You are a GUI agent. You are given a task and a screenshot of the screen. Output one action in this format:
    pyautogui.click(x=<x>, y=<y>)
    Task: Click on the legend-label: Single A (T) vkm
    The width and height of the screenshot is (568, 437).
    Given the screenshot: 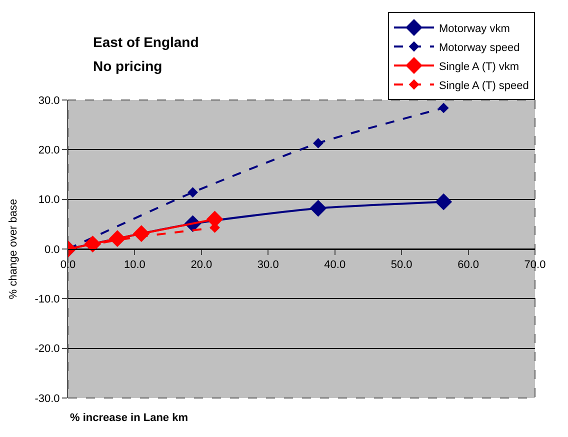 What is the action you would take?
    pyautogui.click(x=479, y=66)
    